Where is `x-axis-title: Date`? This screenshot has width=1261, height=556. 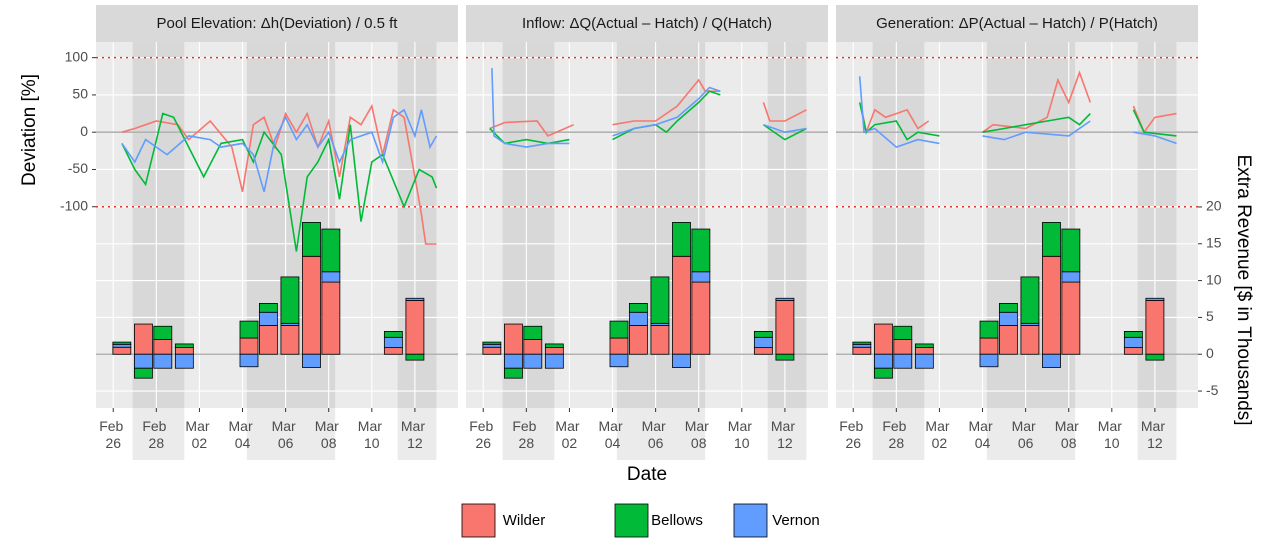 x-axis-title: Date is located at coordinates (647, 474).